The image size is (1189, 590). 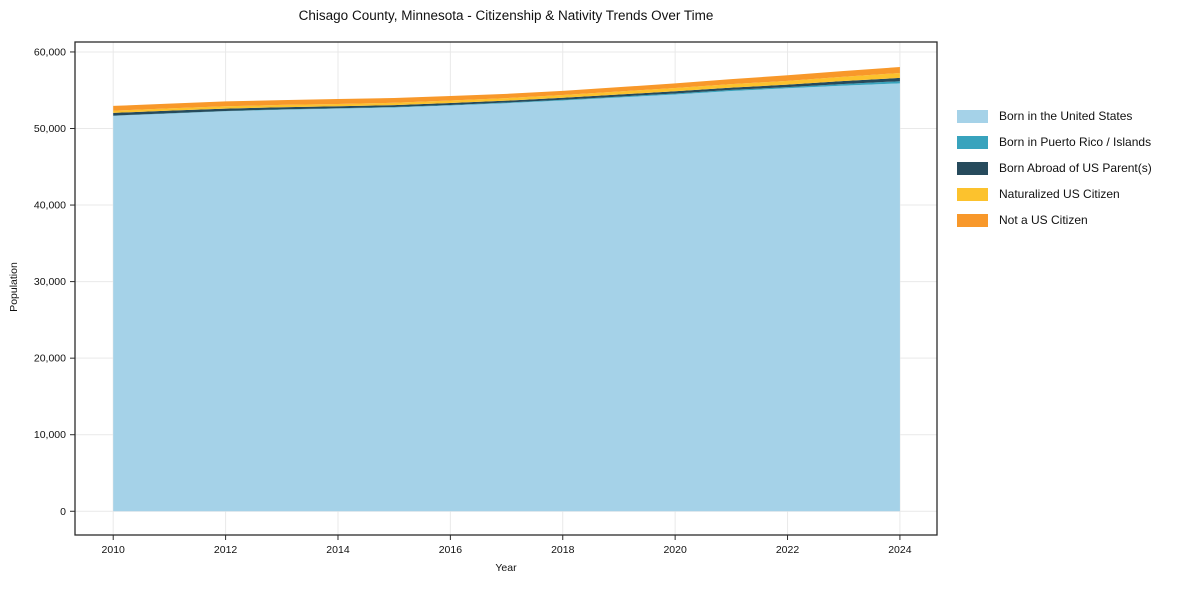 What do you see at coordinates (1066, 116) in the screenshot?
I see `legend-label: Born in the United States` at bounding box center [1066, 116].